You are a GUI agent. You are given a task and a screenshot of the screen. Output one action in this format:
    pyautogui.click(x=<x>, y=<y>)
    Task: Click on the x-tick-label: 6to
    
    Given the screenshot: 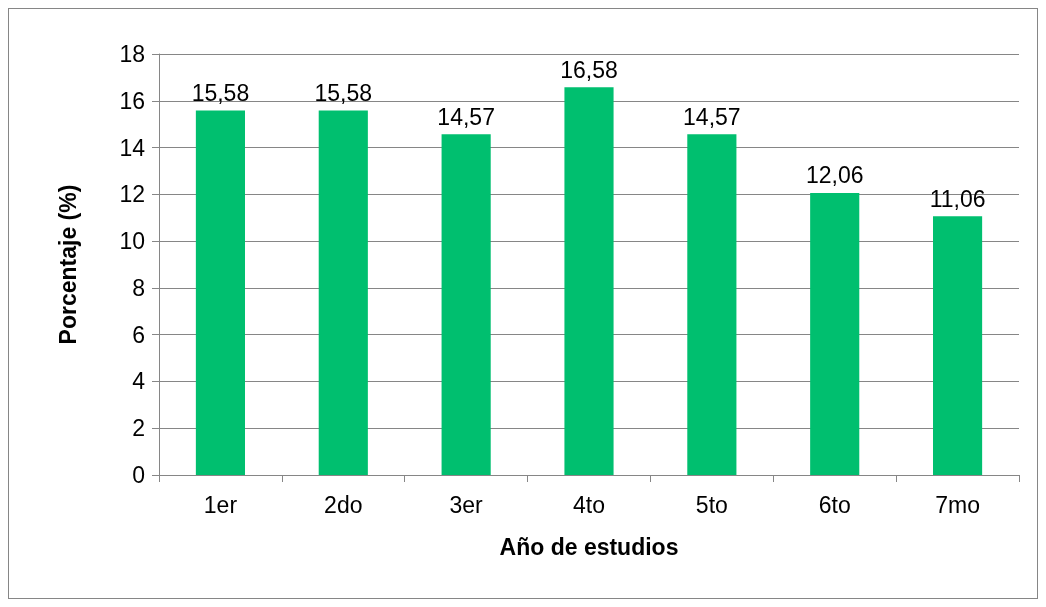 What is the action you would take?
    pyautogui.click(x=834, y=504)
    